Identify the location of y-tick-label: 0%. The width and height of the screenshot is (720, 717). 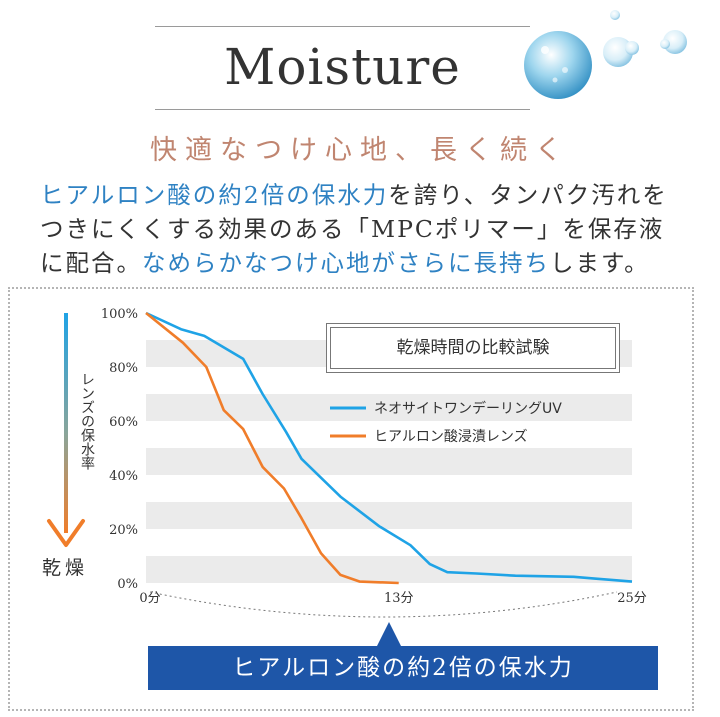
(127, 584).